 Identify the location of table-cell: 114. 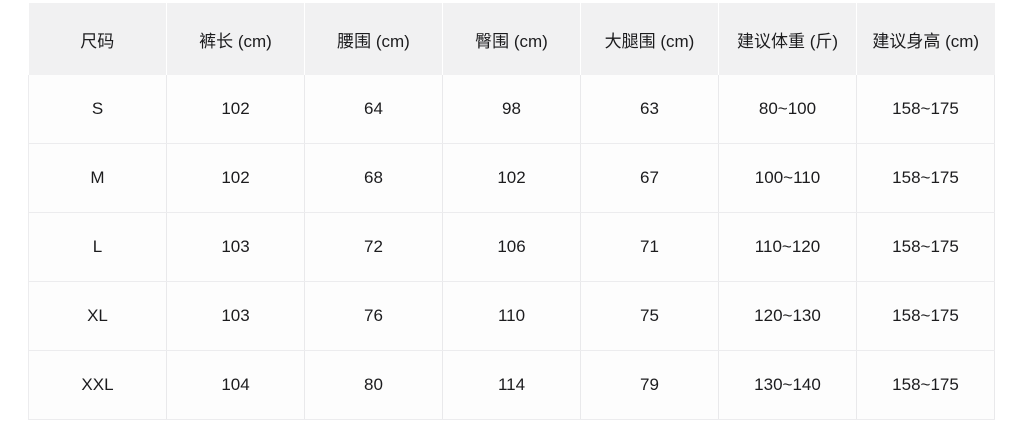
(511, 385).